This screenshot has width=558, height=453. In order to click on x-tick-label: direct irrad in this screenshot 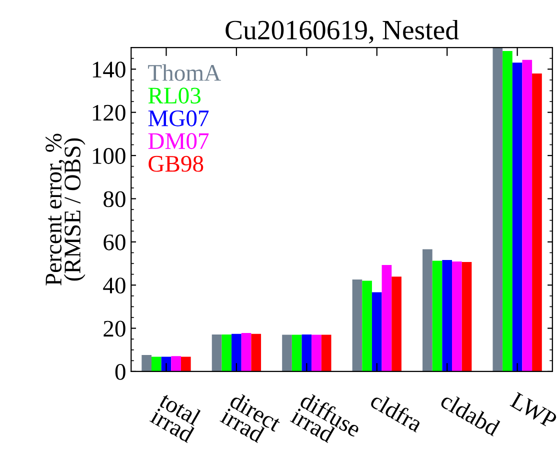, I will do `click(251, 417)`.